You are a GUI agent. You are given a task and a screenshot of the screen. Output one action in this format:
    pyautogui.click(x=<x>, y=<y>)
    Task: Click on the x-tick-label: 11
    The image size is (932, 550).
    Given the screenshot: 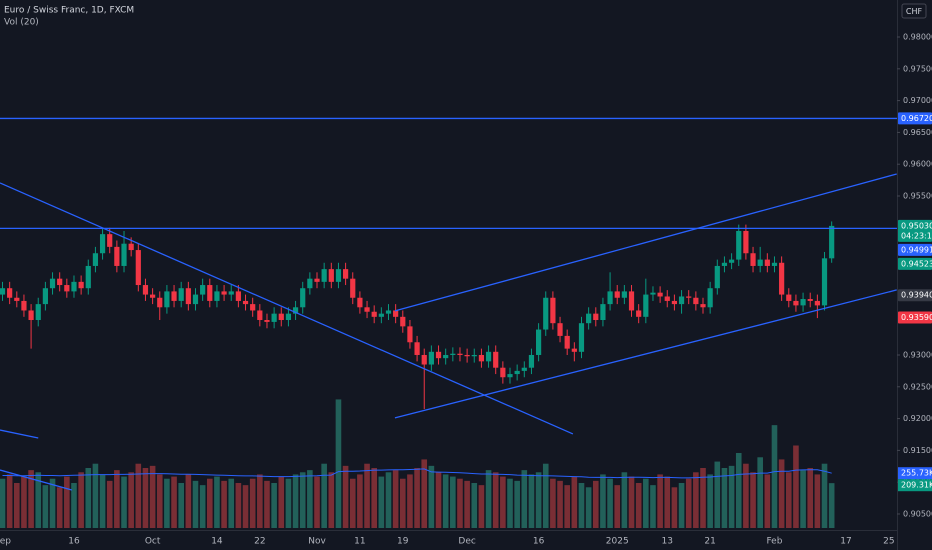 What is the action you would take?
    pyautogui.click(x=359, y=542)
    